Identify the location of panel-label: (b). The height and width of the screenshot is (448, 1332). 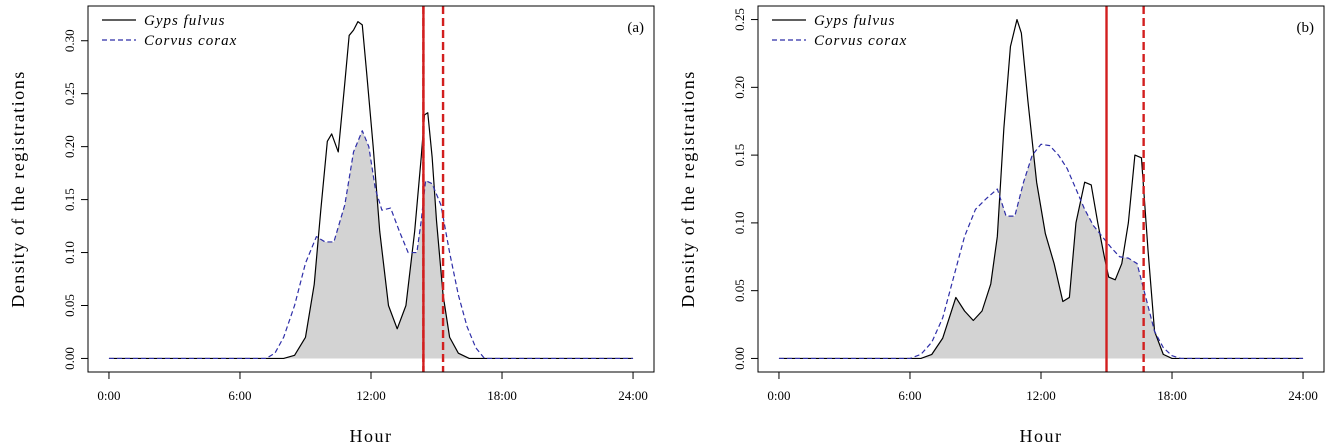
(1306, 28).